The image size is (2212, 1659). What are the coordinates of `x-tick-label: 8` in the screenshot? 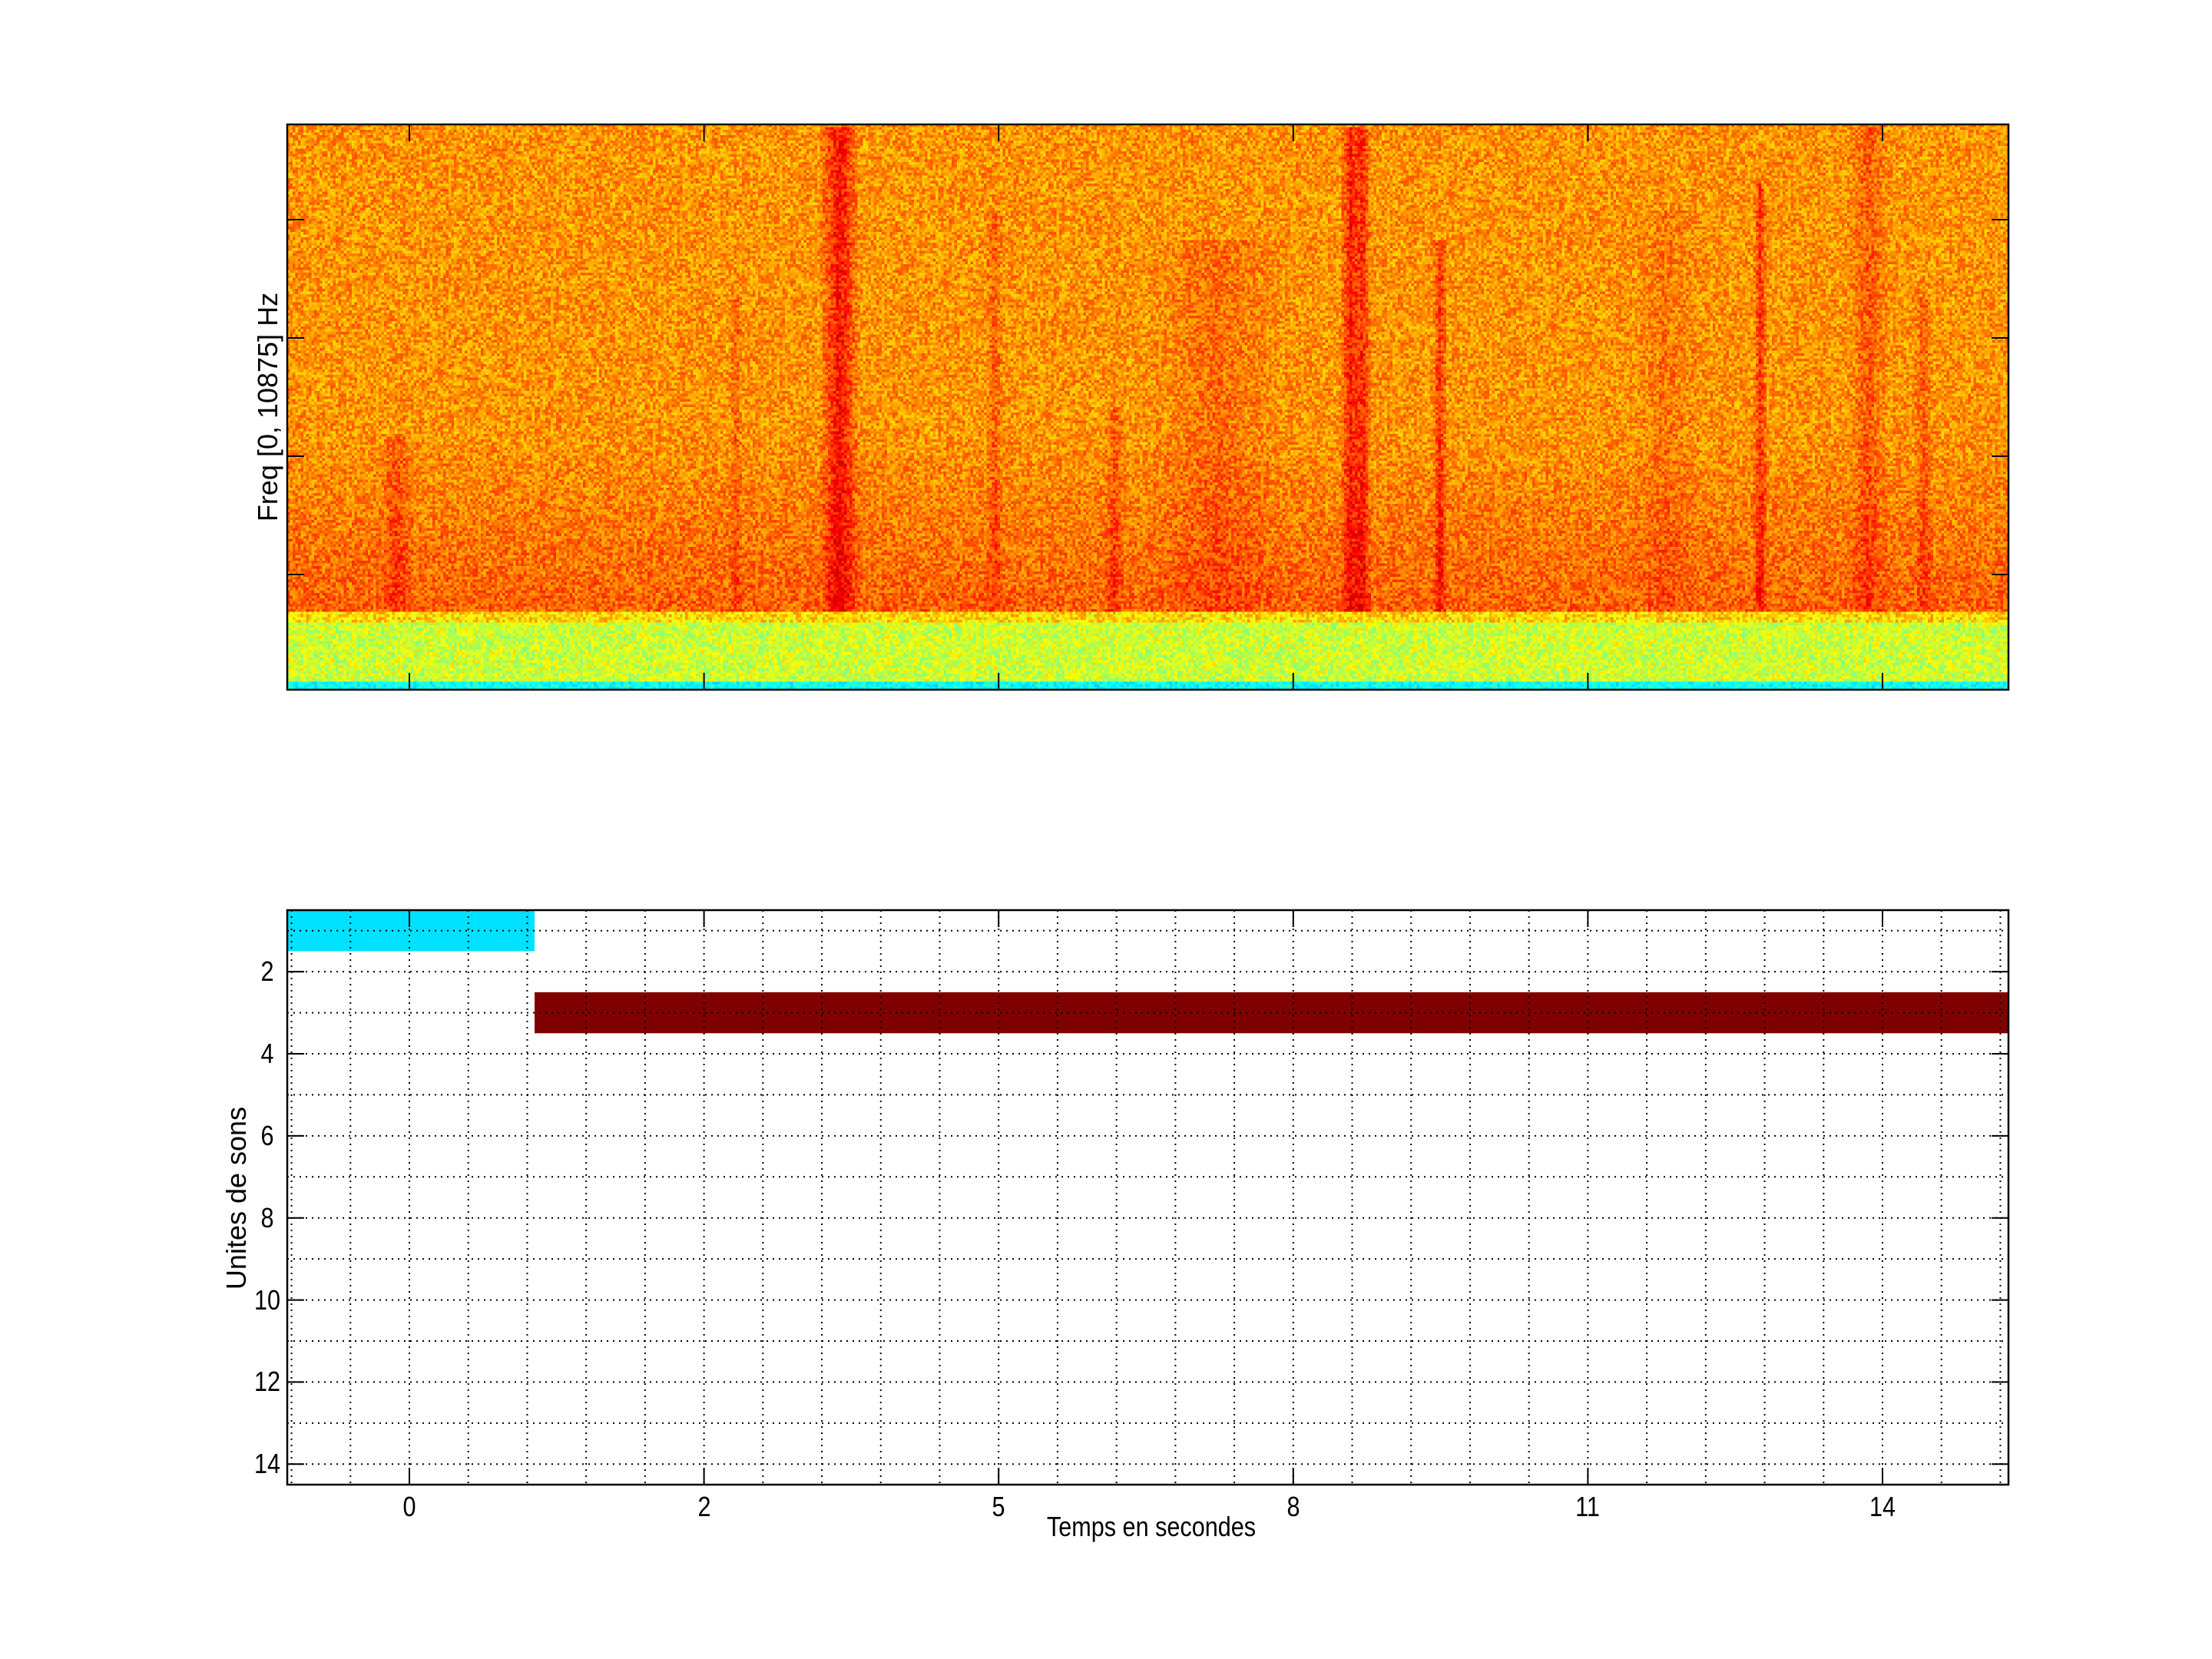 It's located at (1293, 1507).